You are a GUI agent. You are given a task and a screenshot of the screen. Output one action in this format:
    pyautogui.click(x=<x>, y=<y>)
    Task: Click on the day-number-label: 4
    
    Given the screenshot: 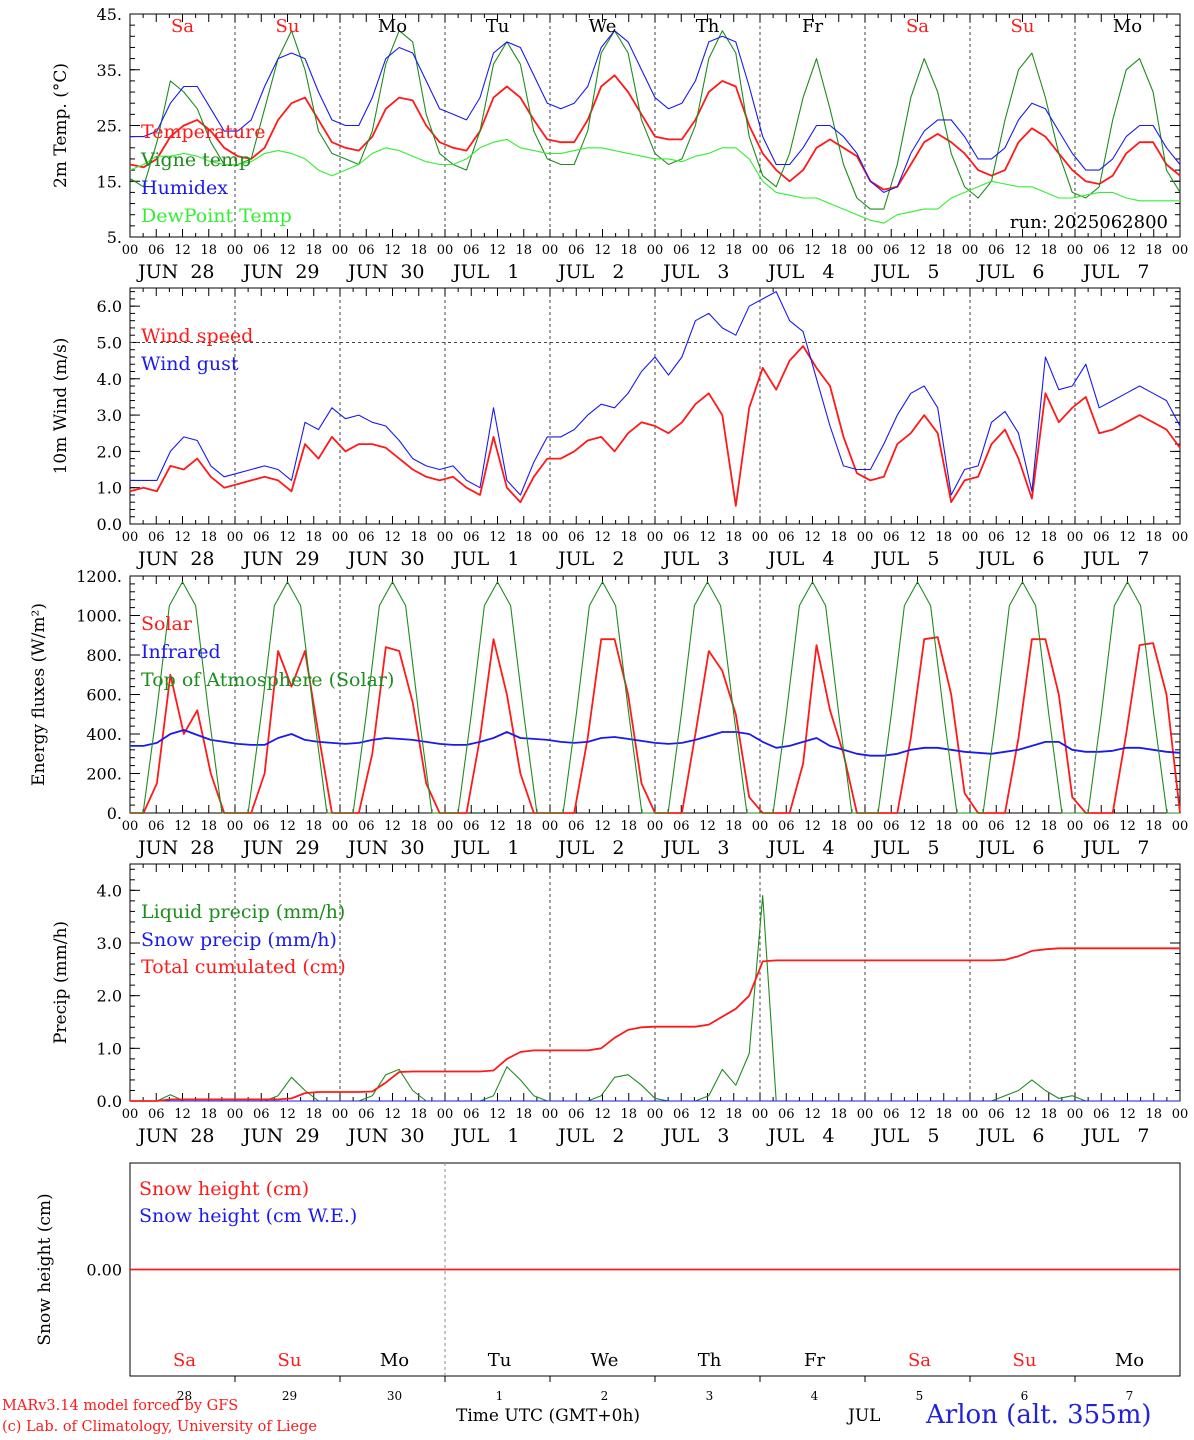 What is the action you would take?
    pyautogui.click(x=815, y=1396)
    